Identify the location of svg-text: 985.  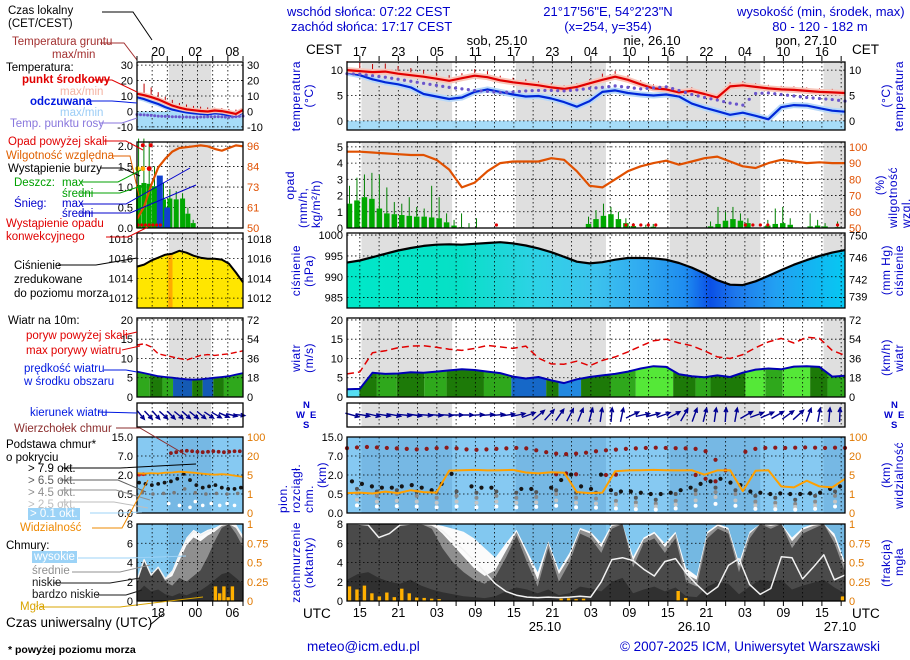
(334, 299).